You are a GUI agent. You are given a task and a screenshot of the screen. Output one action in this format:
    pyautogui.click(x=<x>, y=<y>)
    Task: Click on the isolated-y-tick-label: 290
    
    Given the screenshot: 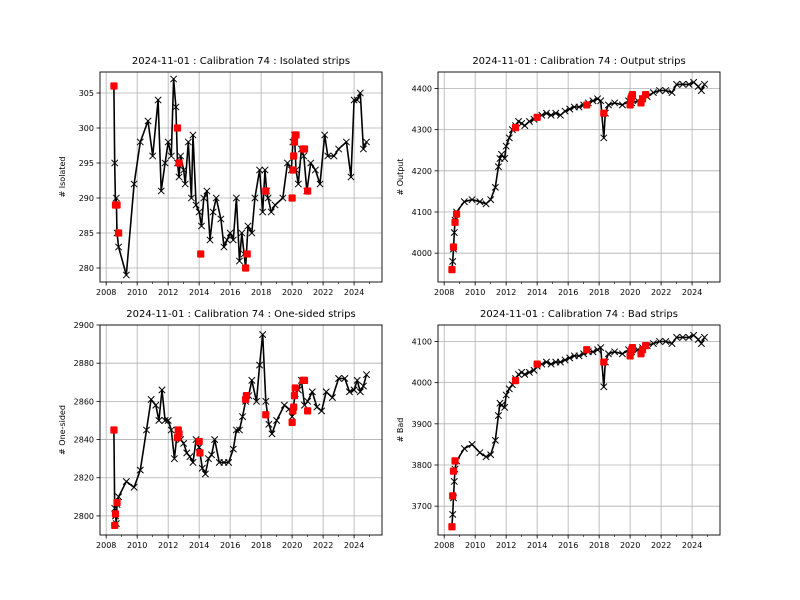 What is the action you would take?
    pyautogui.click(x=86, y=198)
    